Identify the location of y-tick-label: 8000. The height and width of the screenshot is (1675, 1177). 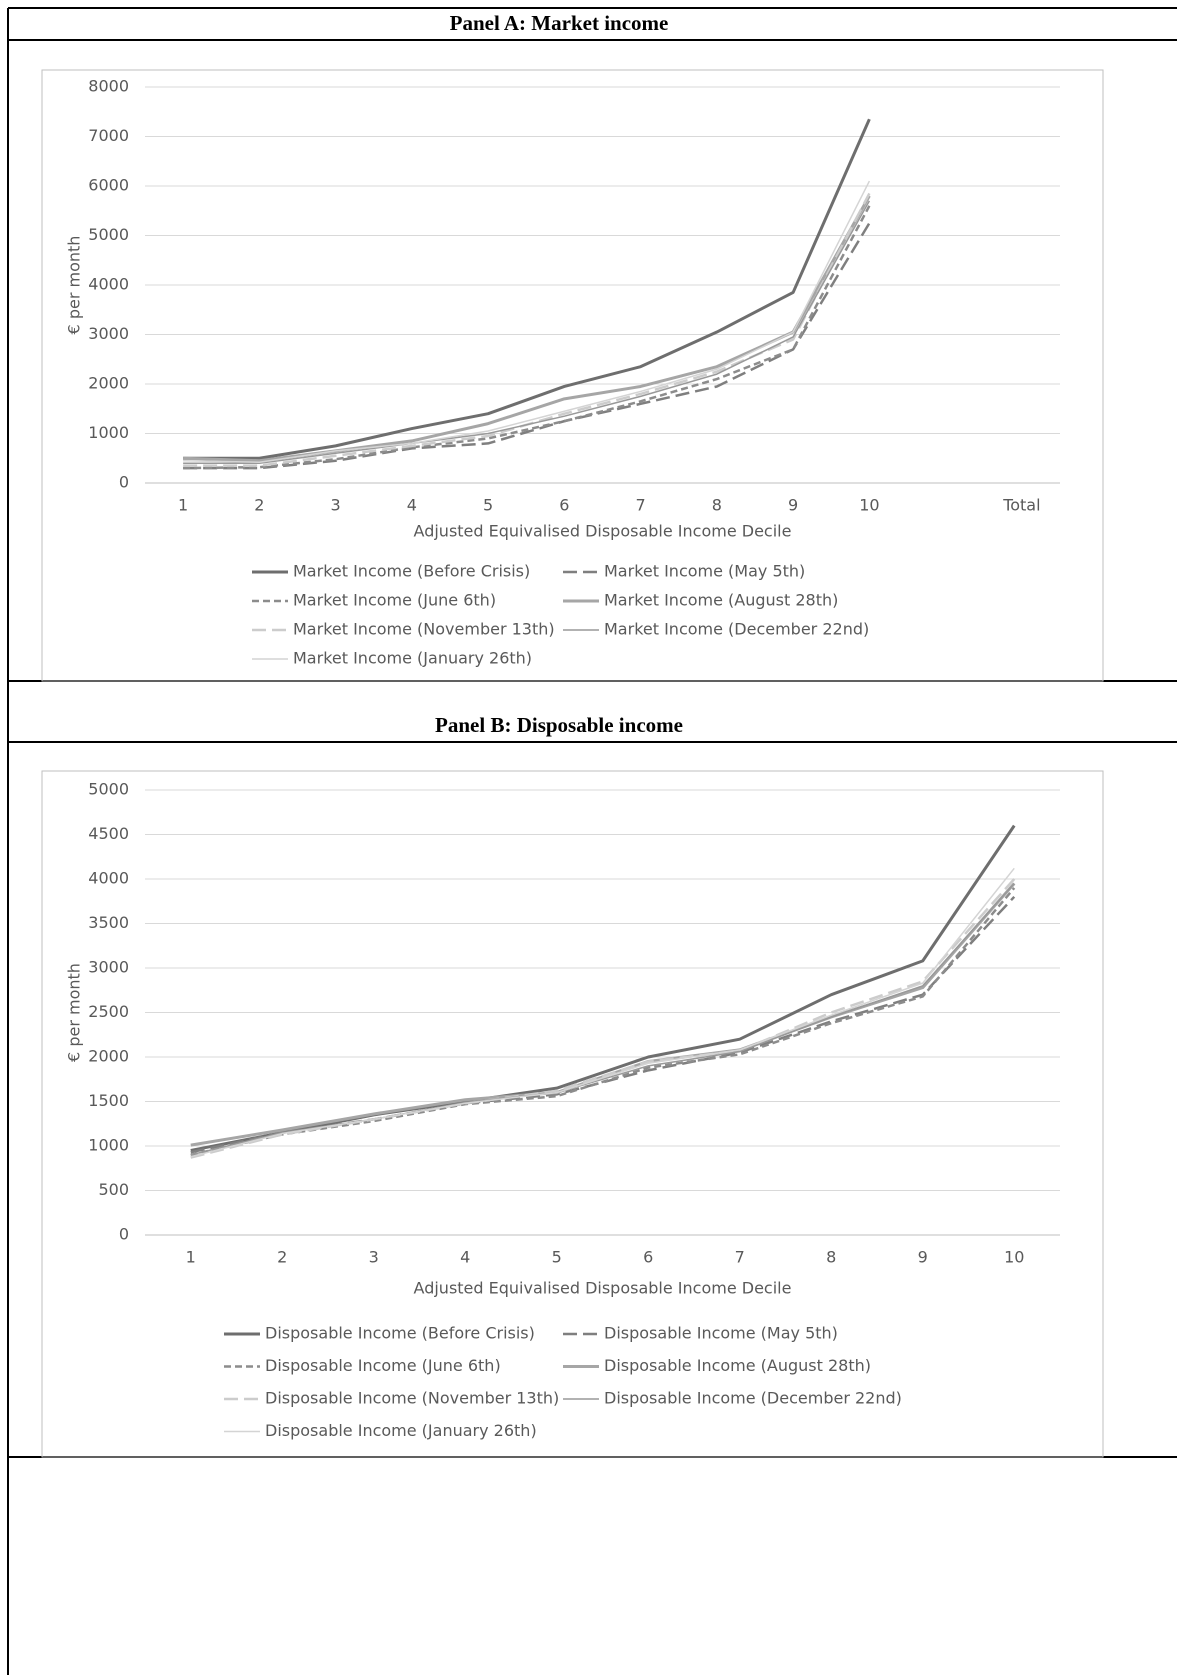
(108, 86).